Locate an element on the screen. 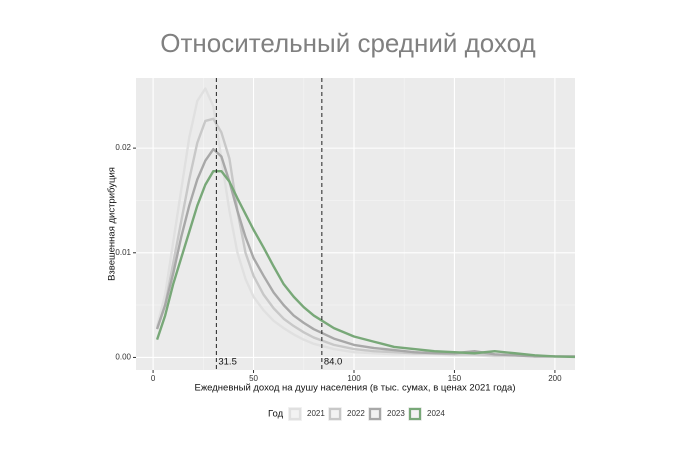 This screenshot has width=680, height=453. legend-label: 2024 is located at coordinates (436, 413).